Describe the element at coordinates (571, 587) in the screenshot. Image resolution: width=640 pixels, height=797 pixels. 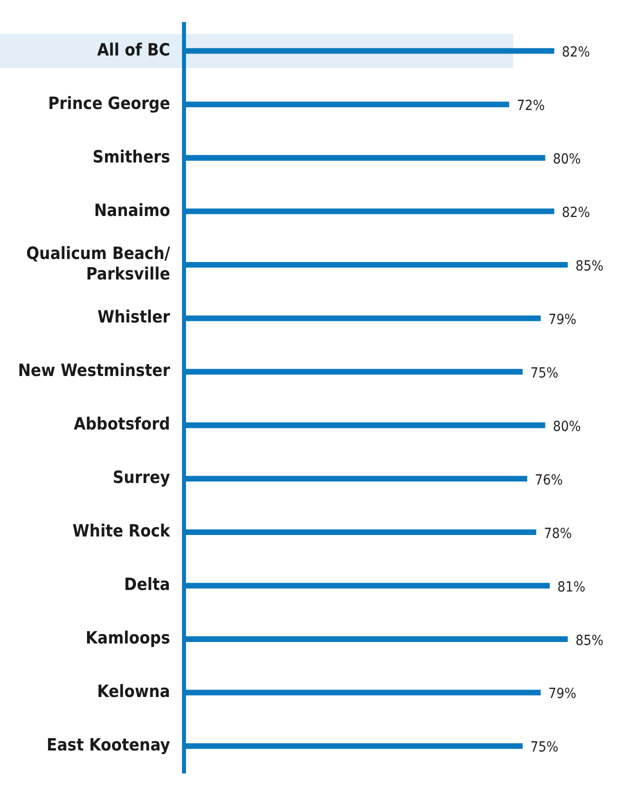
I see `data-label: 81%` at that location.